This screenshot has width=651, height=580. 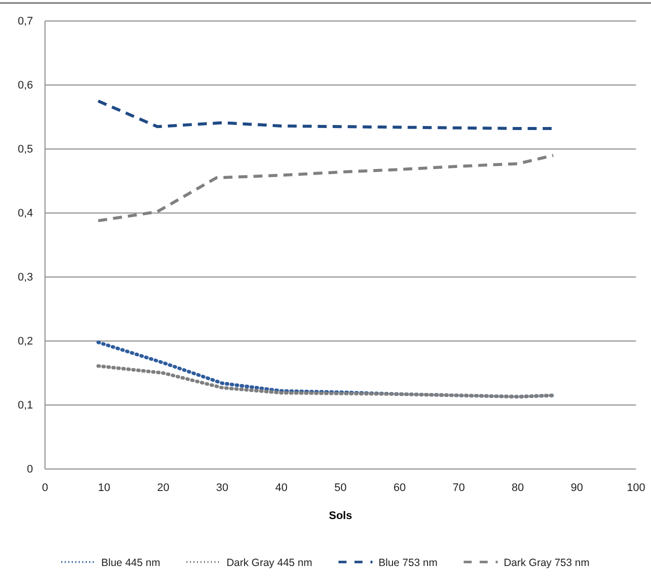 What do you see at coordinates (340, 516) in the screenshot?
I see `x-axis-title: Sols` at bounding box center [340, 516].